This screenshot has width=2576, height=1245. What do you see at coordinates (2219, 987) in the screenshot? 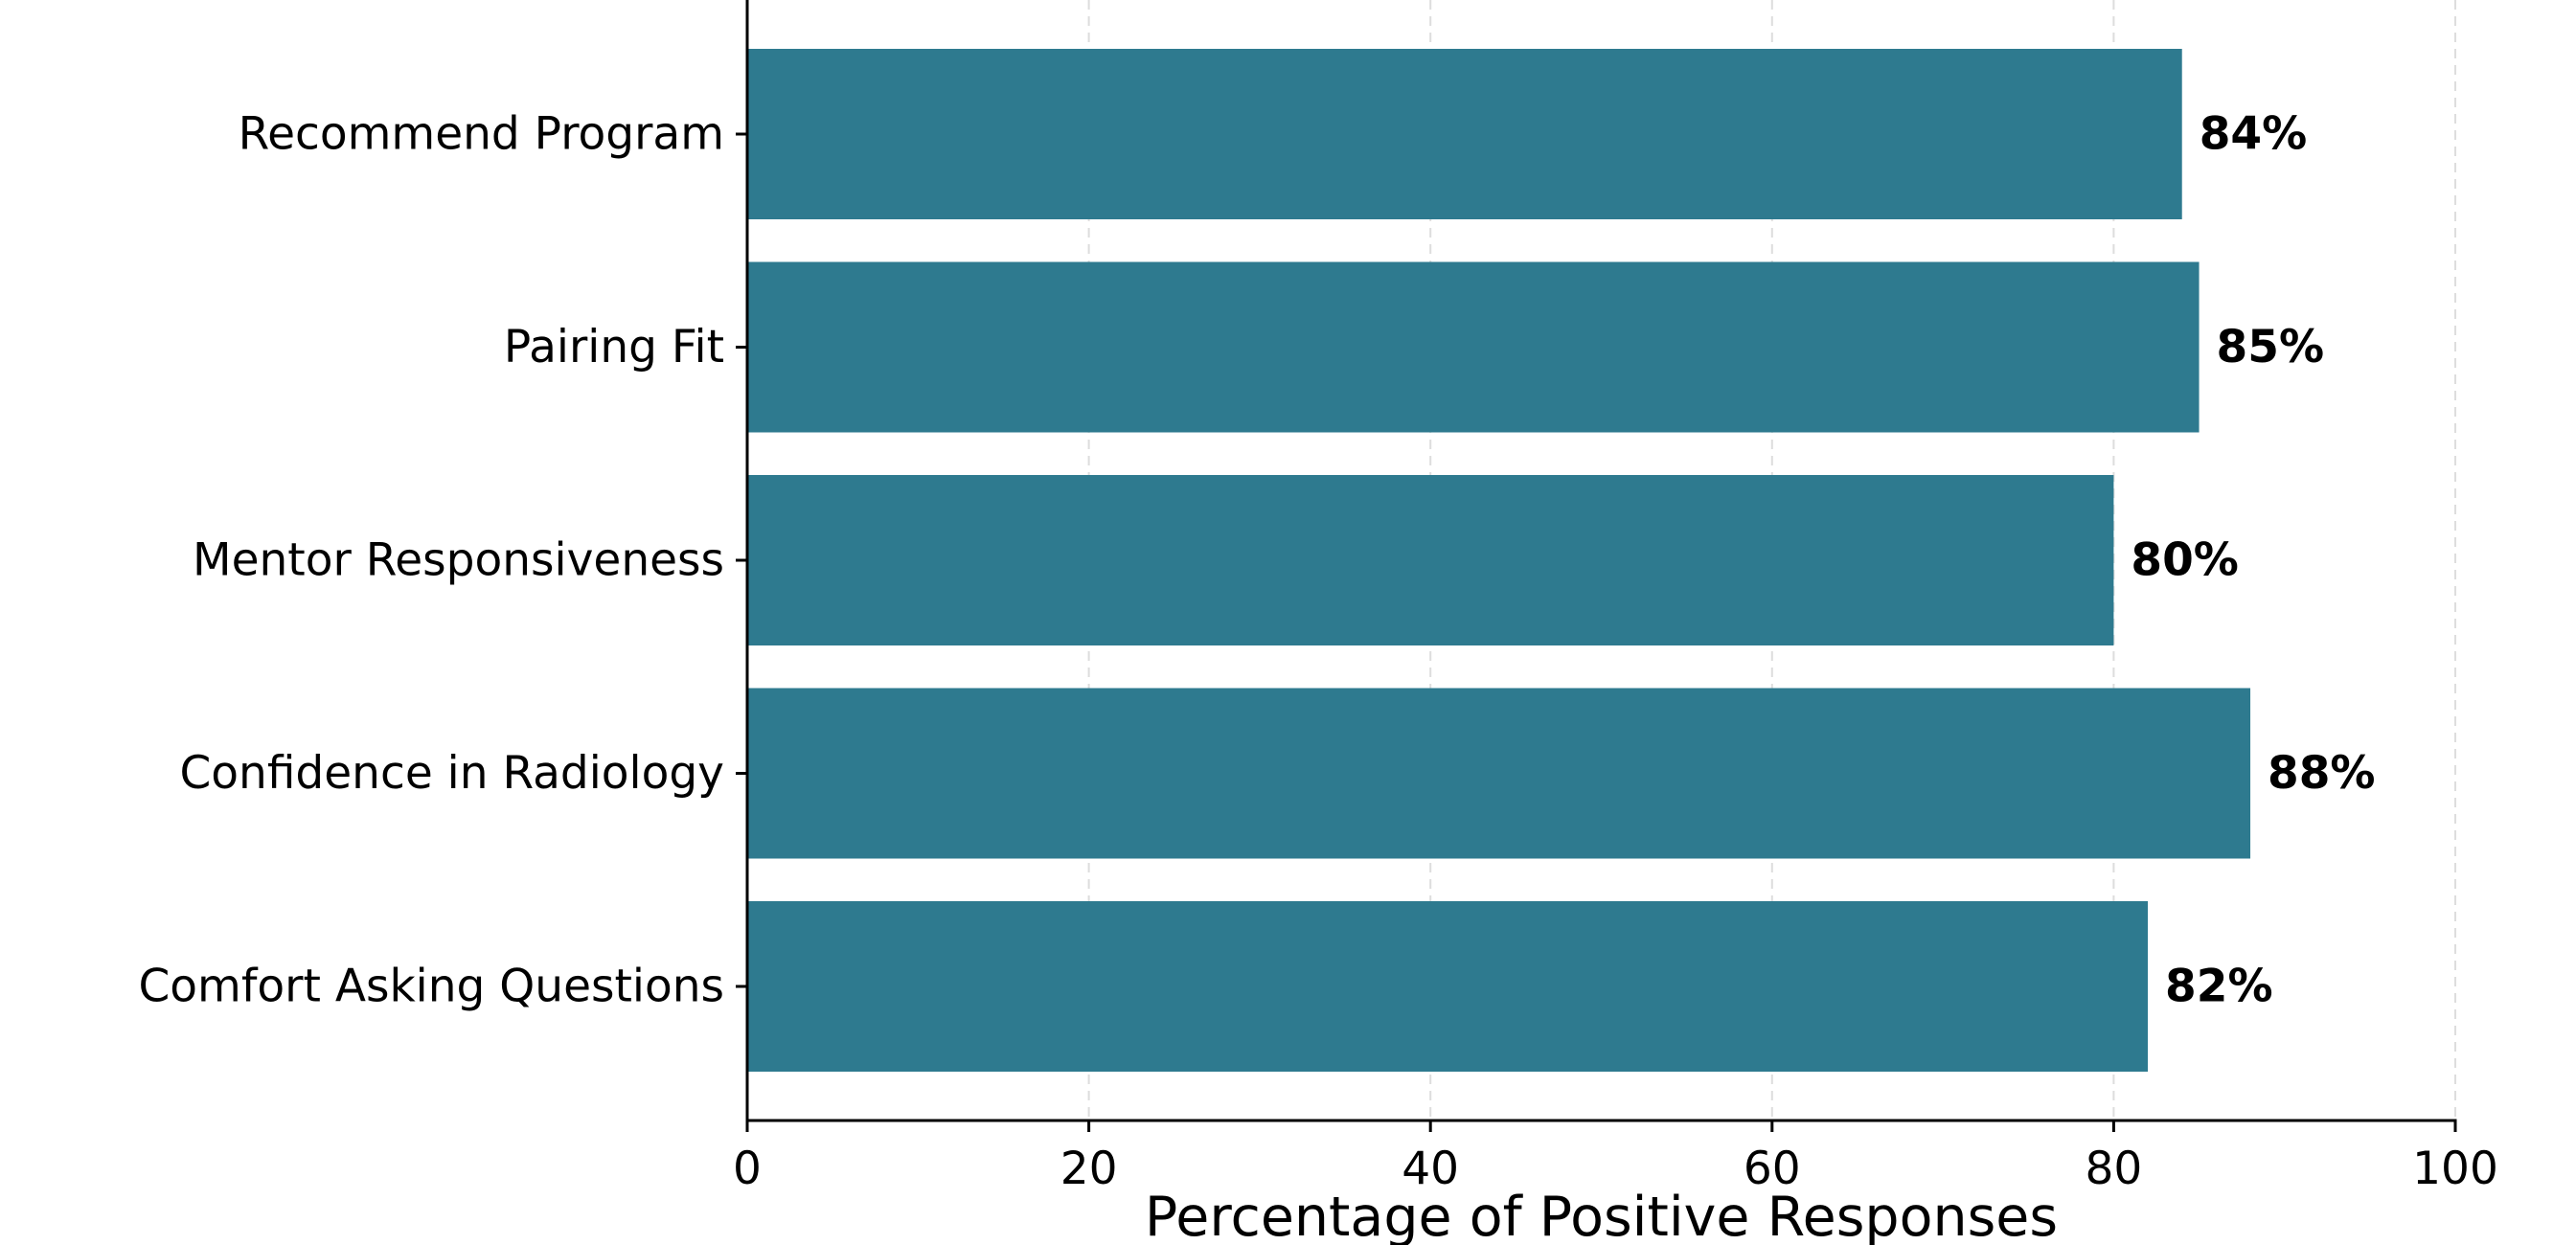
I see `value-label: 82%` at bounding box center [2219, 987].